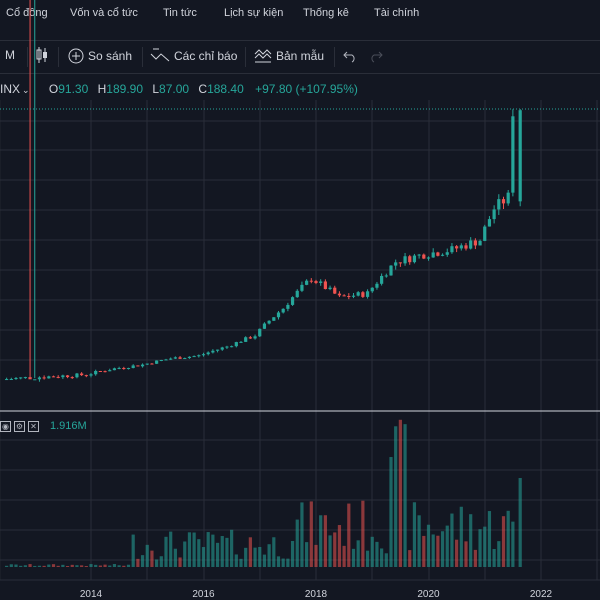 The height and width of the screenshot is (600, 600). Describe the element at coordinates (104, 13) in the screenshot. I see `nav-item-von-co-tuc: Vốn và cổ tức` at that location.